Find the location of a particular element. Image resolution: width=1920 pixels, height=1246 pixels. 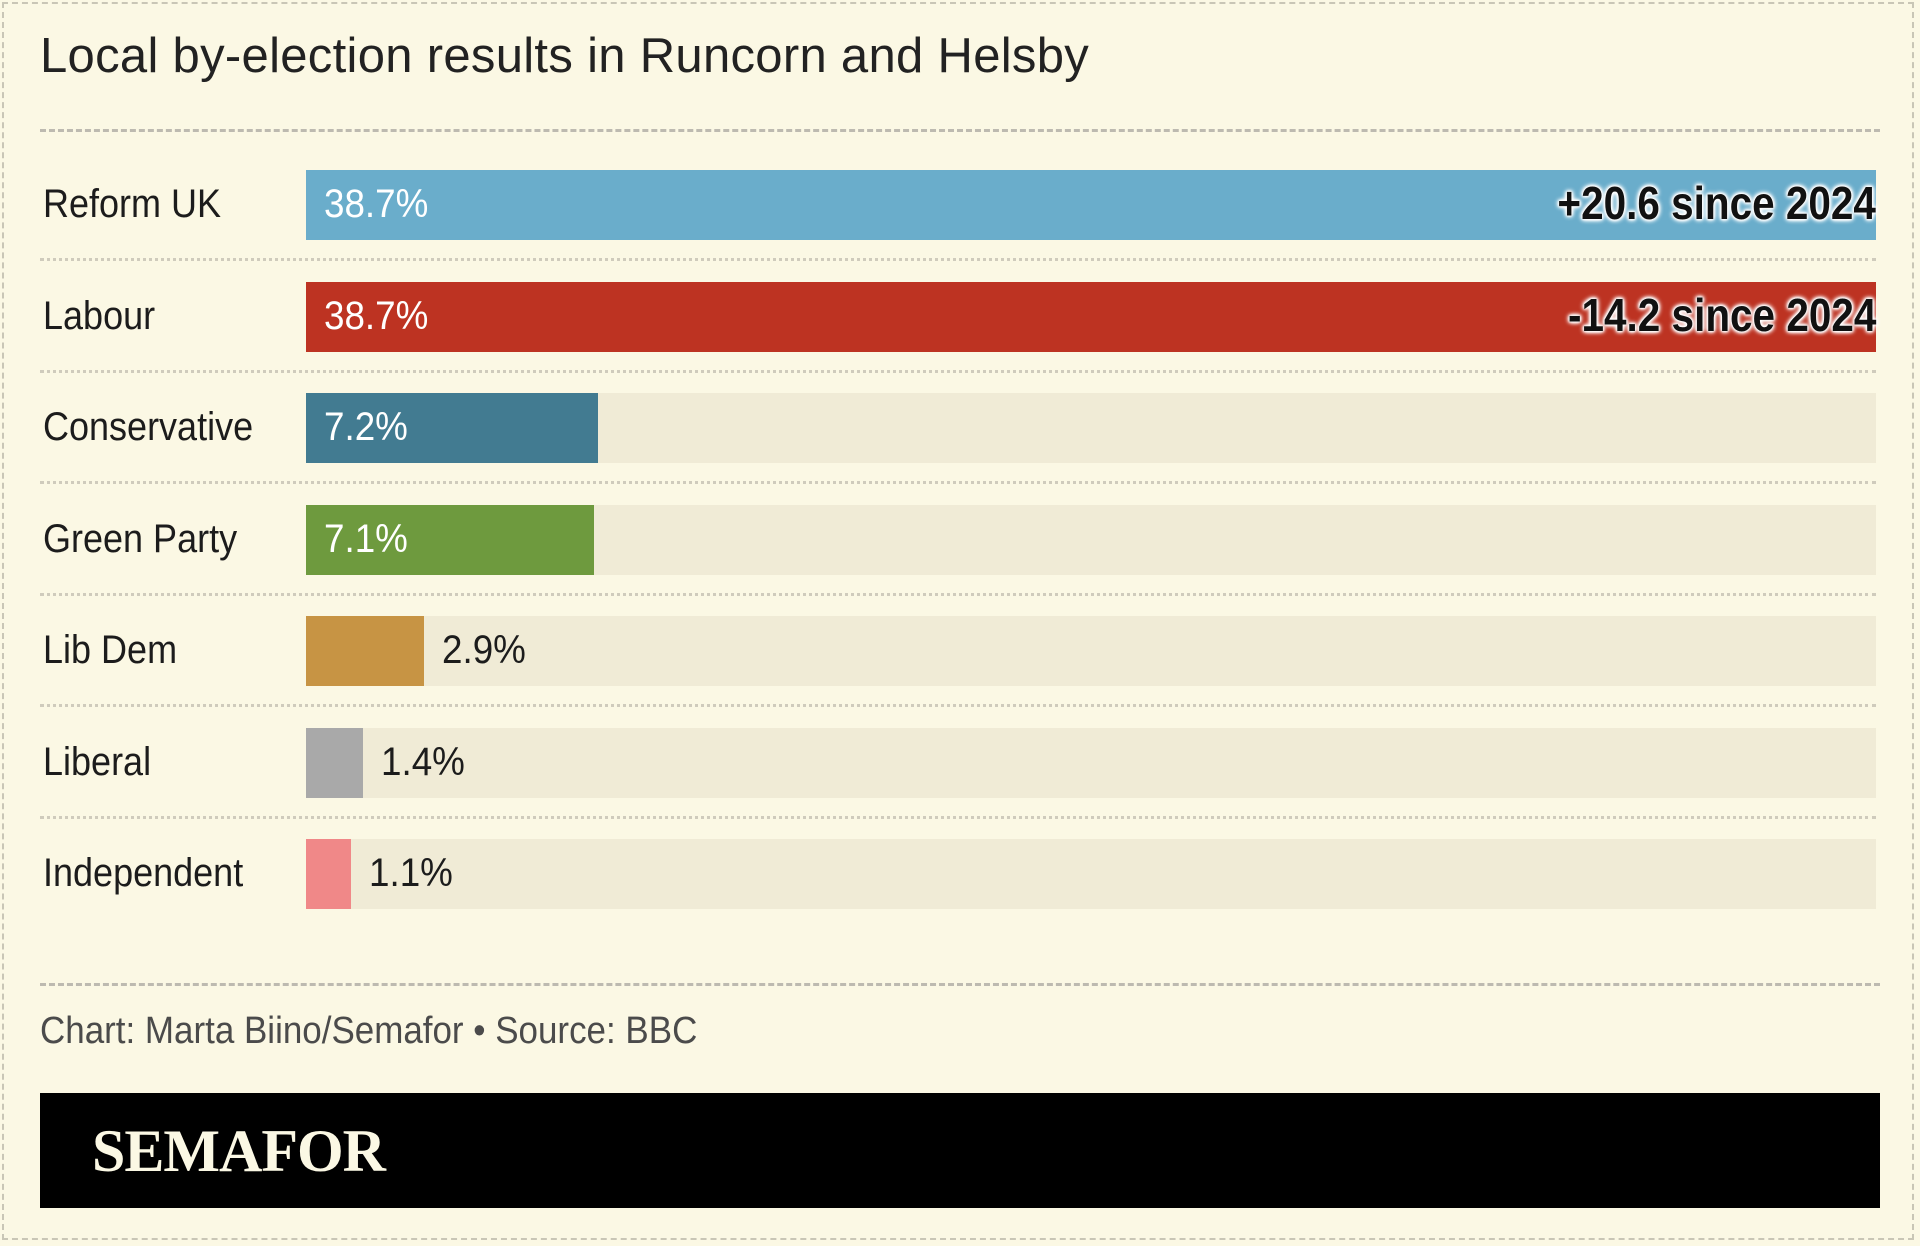

bar-independent is located at coordinates (328, 874).